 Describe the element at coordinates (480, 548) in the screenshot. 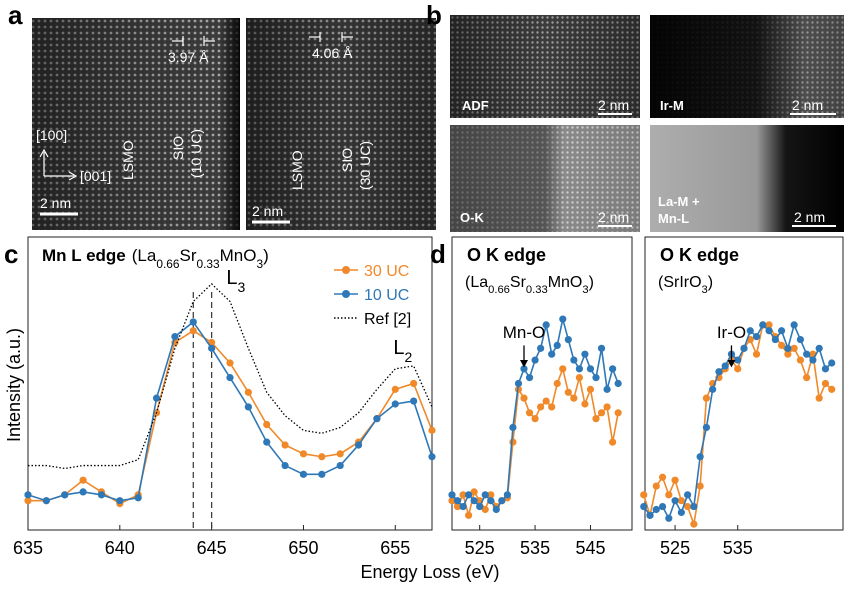

I see `x-tick-label: 525` at that location.